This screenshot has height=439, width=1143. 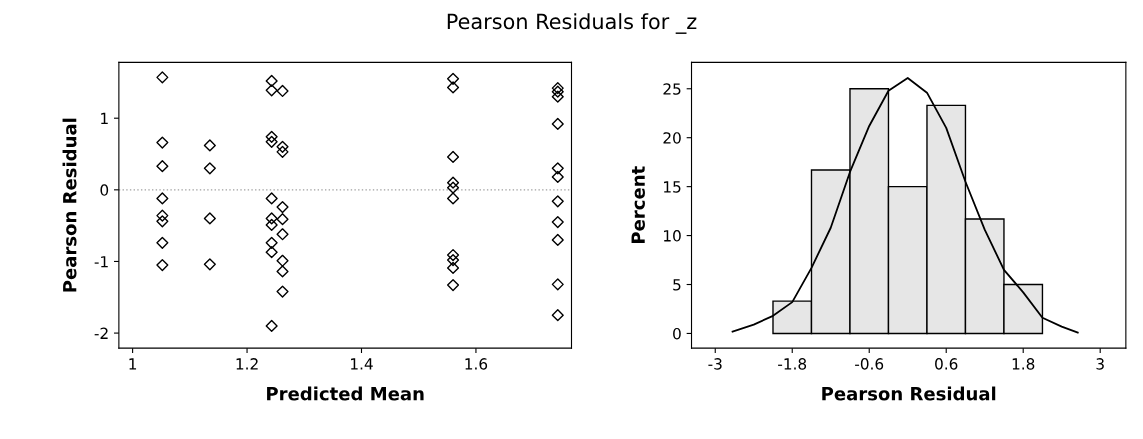 What do you see at coordinates (869, 364) in the screenshot?
I see `x-tick-label: -0.6` at bounding box center [869, 364].